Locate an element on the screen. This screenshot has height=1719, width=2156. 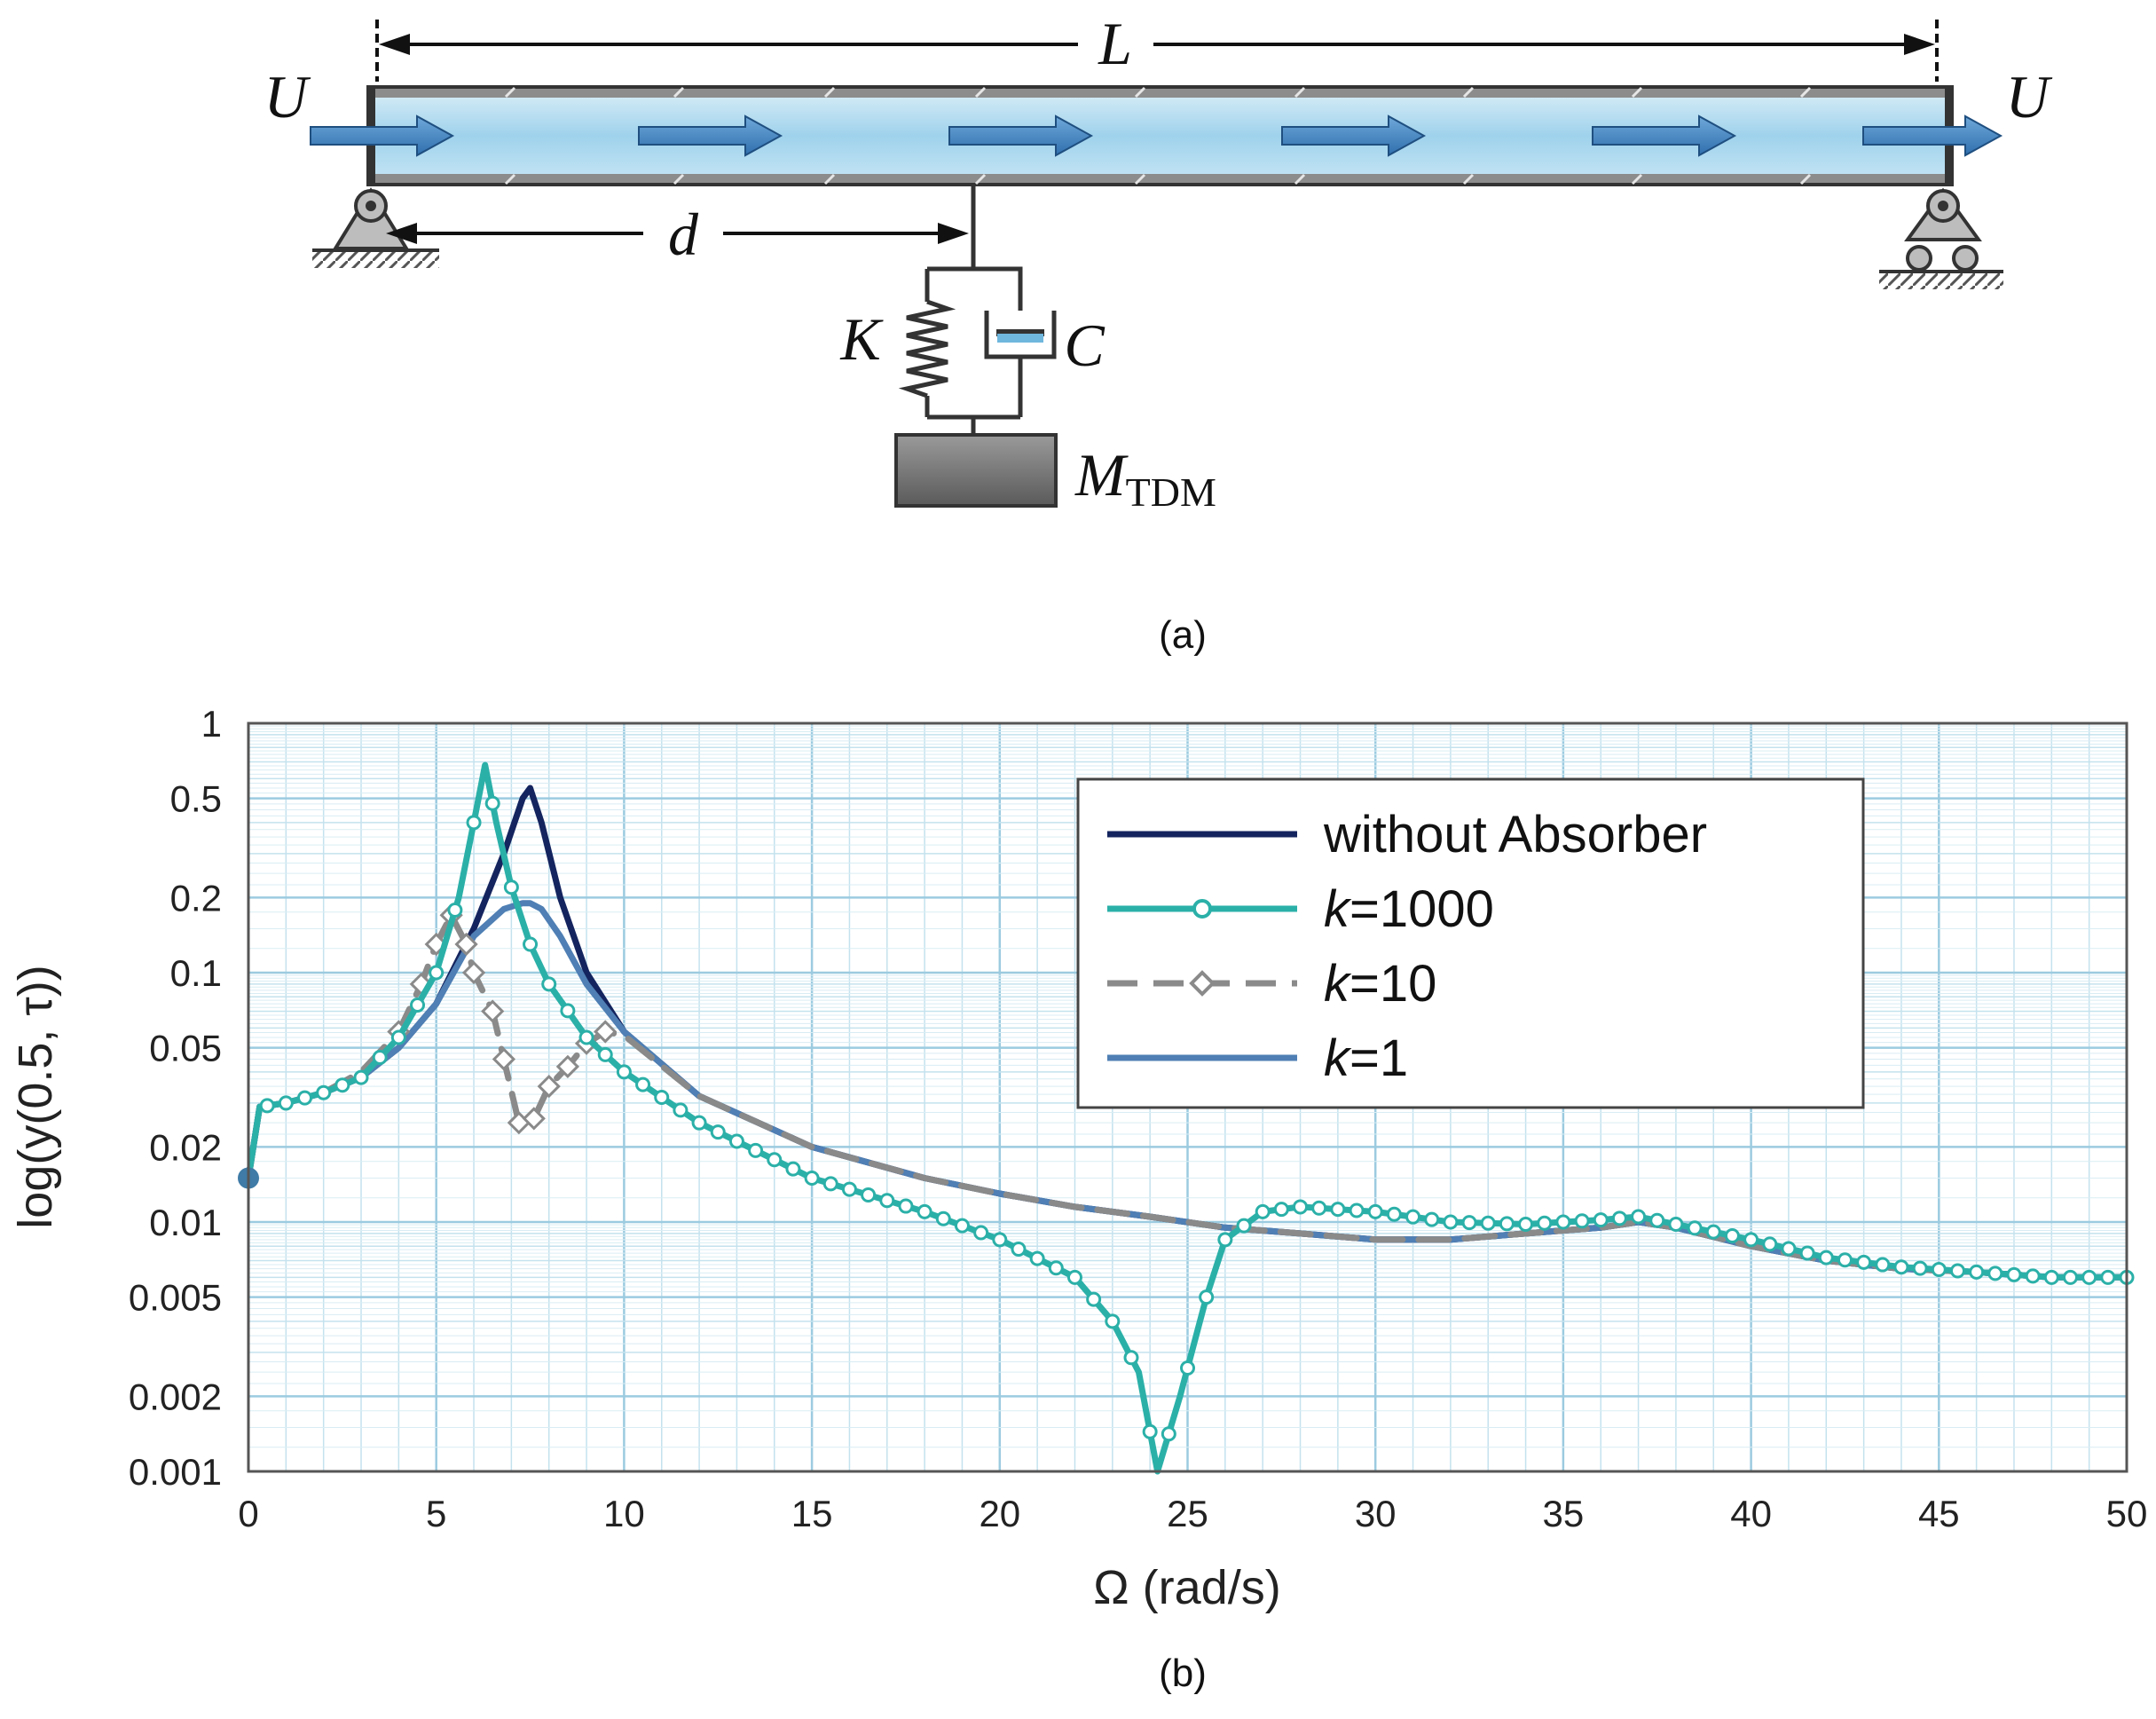
y-tick-label: 0.02 is located at coordinates (185, 1147).